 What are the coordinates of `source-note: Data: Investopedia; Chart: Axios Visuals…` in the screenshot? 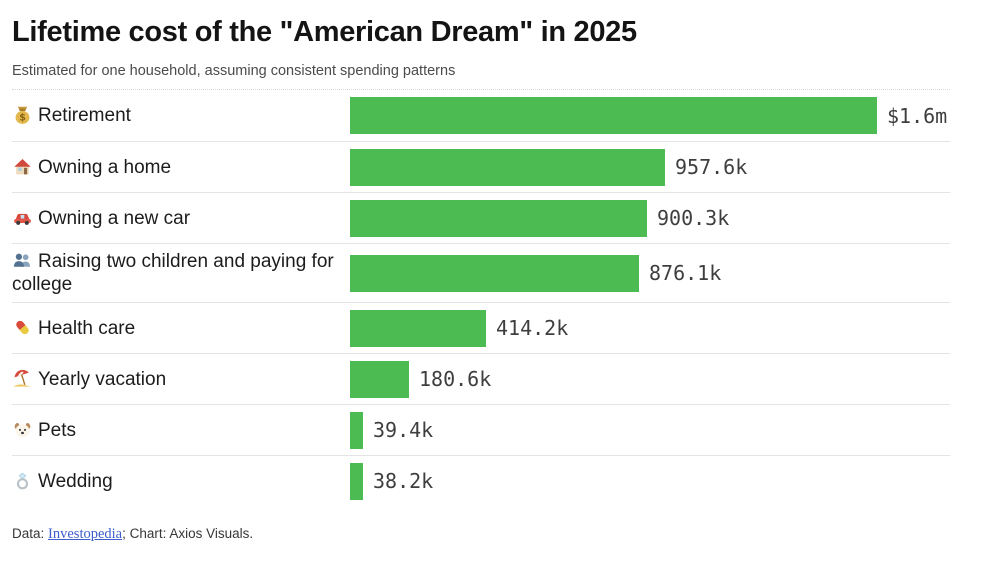 It's located at (481, 534).